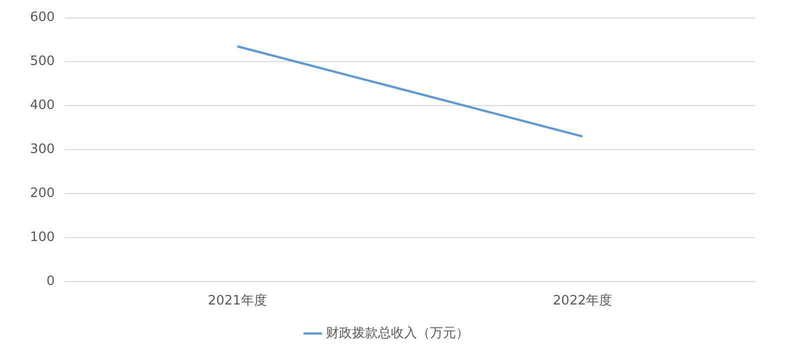 This screenshot has width=800, height=358. What do you see at coordinates (237, 300) in the screenshot?
I see `x-tick-label: 2021年度` at bounding box center [237, 300].